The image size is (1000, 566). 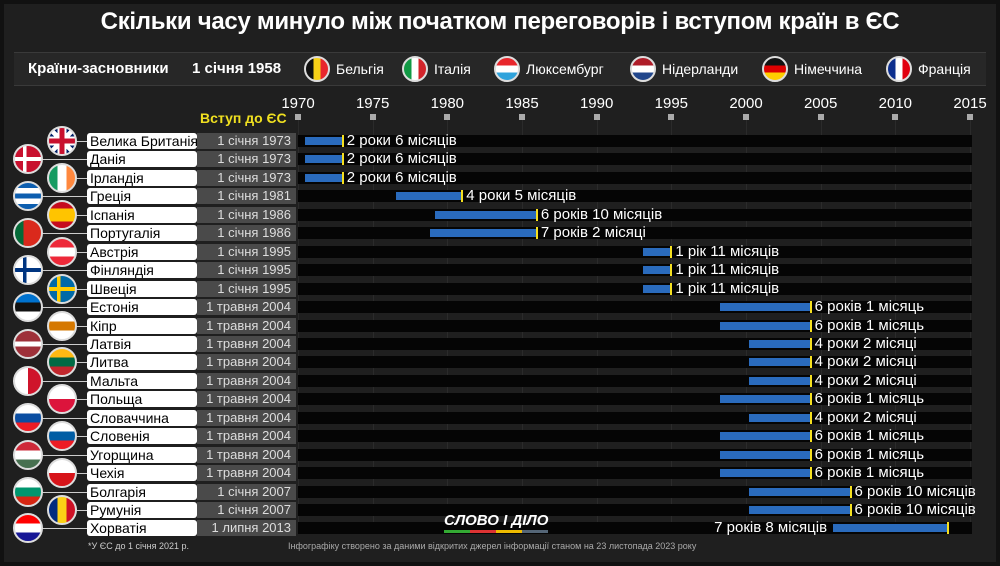 I want to click on country-name: Польща, so click(x=142, y=399).